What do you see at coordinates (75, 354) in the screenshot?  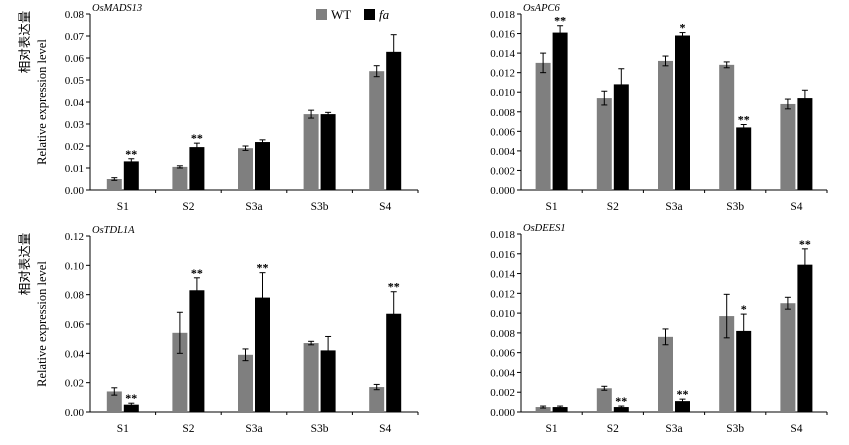 I see `y-tick-label: 0.04` at bounding box center [75, 354].